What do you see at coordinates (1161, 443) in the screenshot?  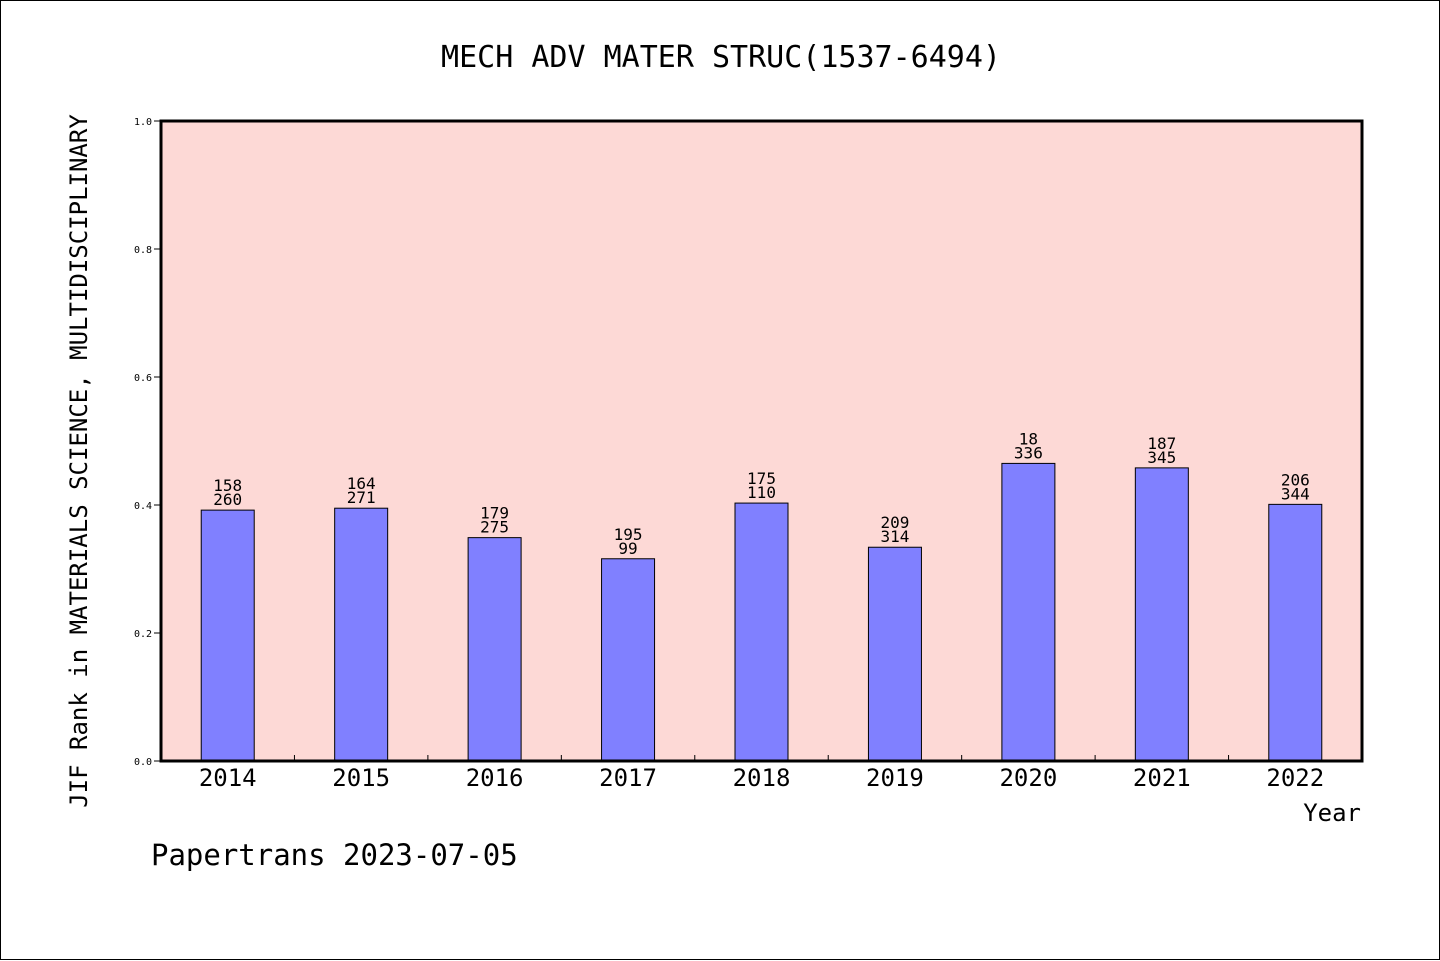 I see `bar-label-top: 187` at bounding box center [1161, 443].